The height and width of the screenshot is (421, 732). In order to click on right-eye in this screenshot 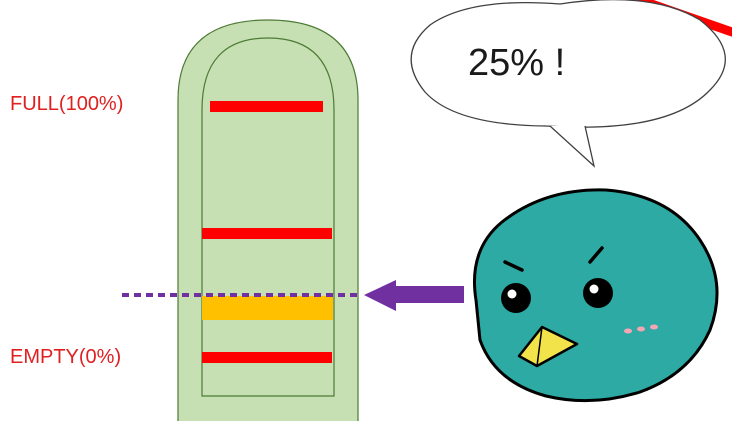, I will do `click(598, 293)`.